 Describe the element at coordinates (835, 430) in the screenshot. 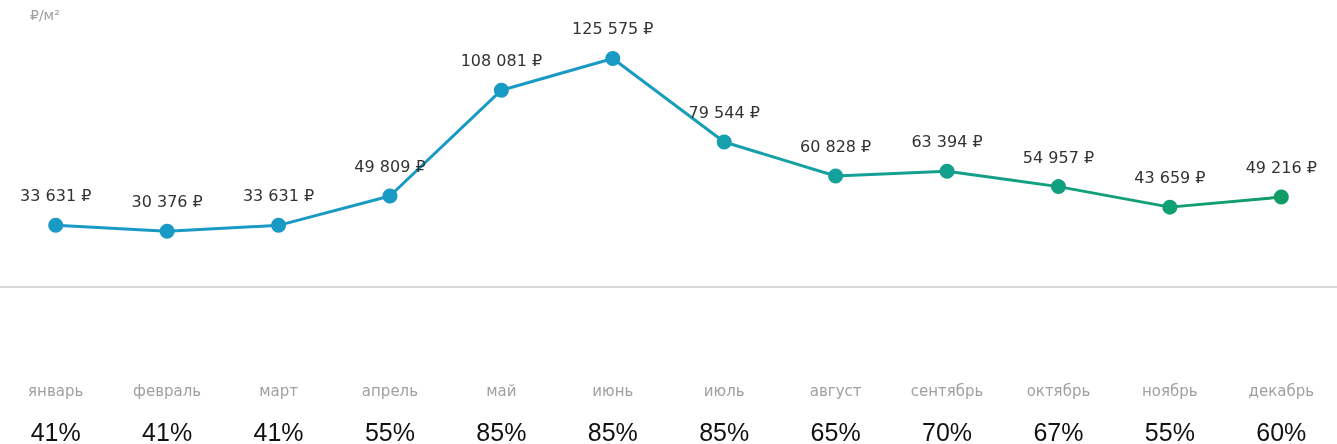

I see `text: 65%` at that location.